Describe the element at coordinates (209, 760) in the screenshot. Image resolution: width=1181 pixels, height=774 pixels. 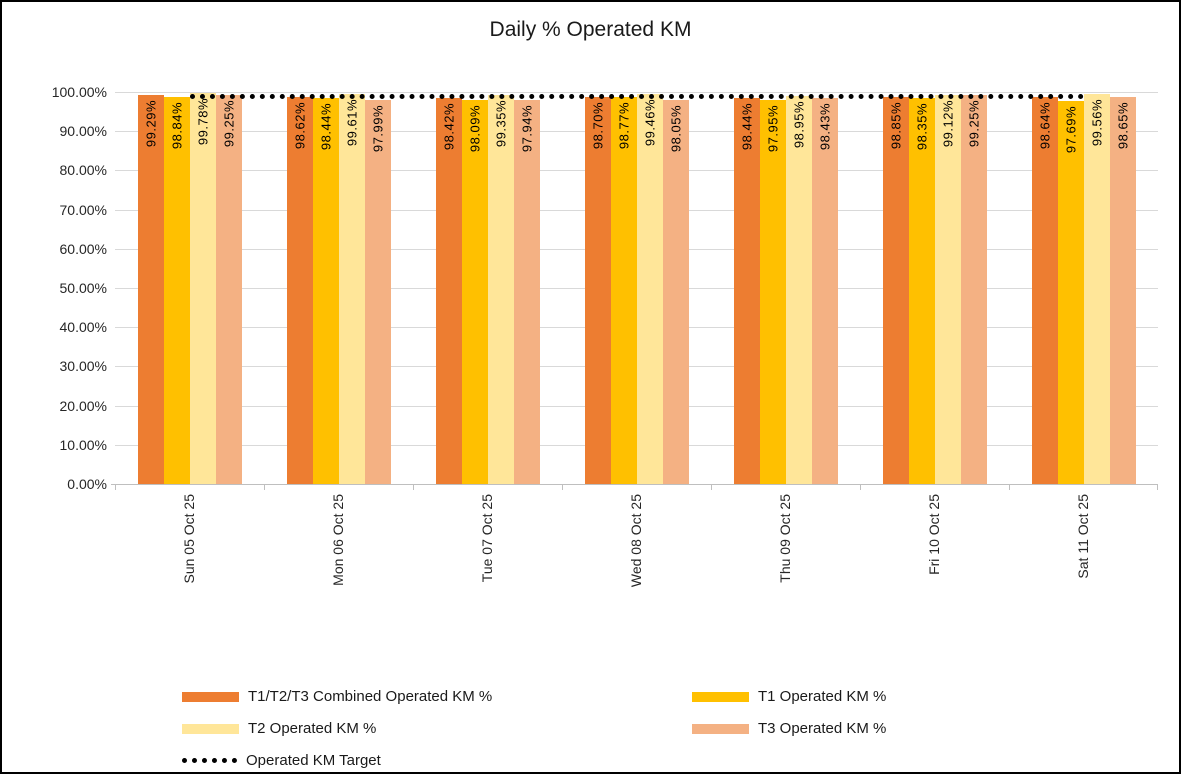
I see `legend-dotted-line-swatch` at that location.